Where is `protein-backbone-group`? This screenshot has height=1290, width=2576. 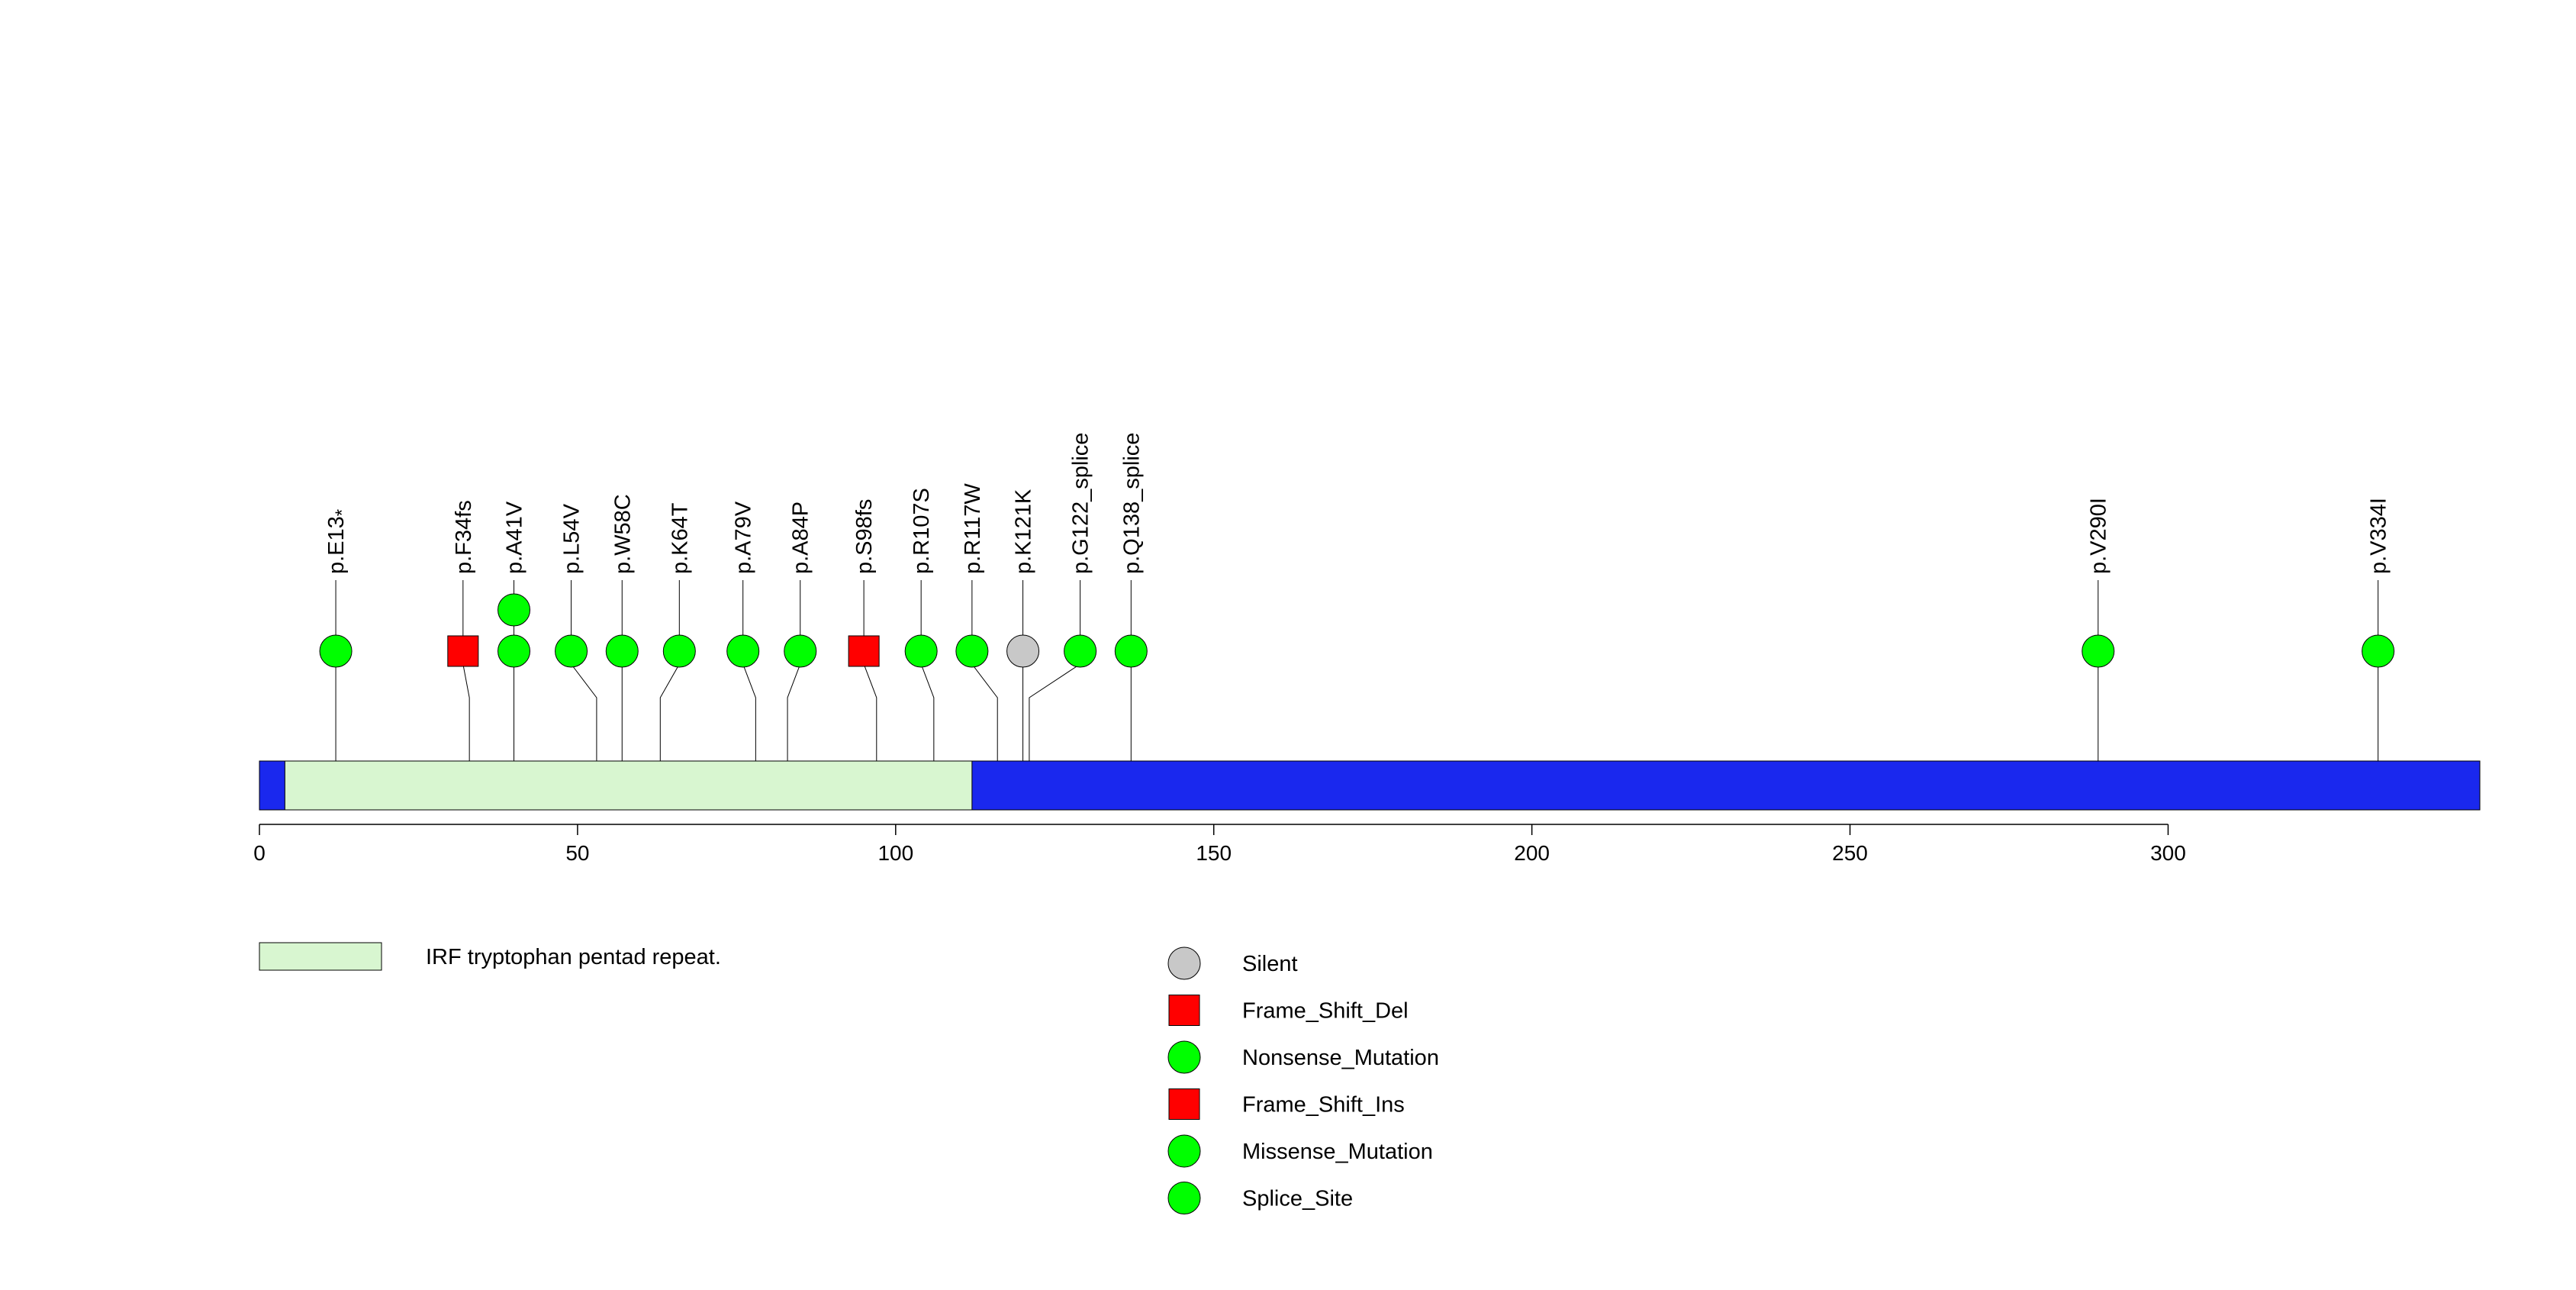 protein-backbone-group is located at coordinates (1370, 786).